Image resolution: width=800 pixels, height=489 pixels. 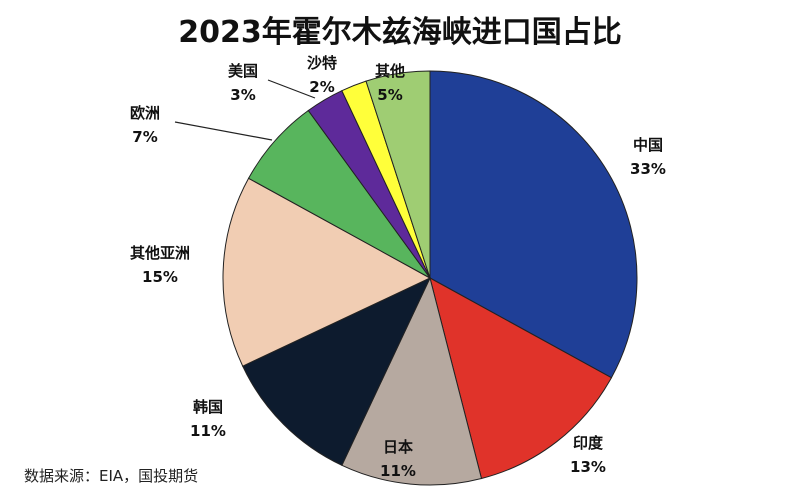 What do you see at coordinates (390, 71) in the screenshot?
I see `slice-name-label: 其他` at bounding box center [390, 71].